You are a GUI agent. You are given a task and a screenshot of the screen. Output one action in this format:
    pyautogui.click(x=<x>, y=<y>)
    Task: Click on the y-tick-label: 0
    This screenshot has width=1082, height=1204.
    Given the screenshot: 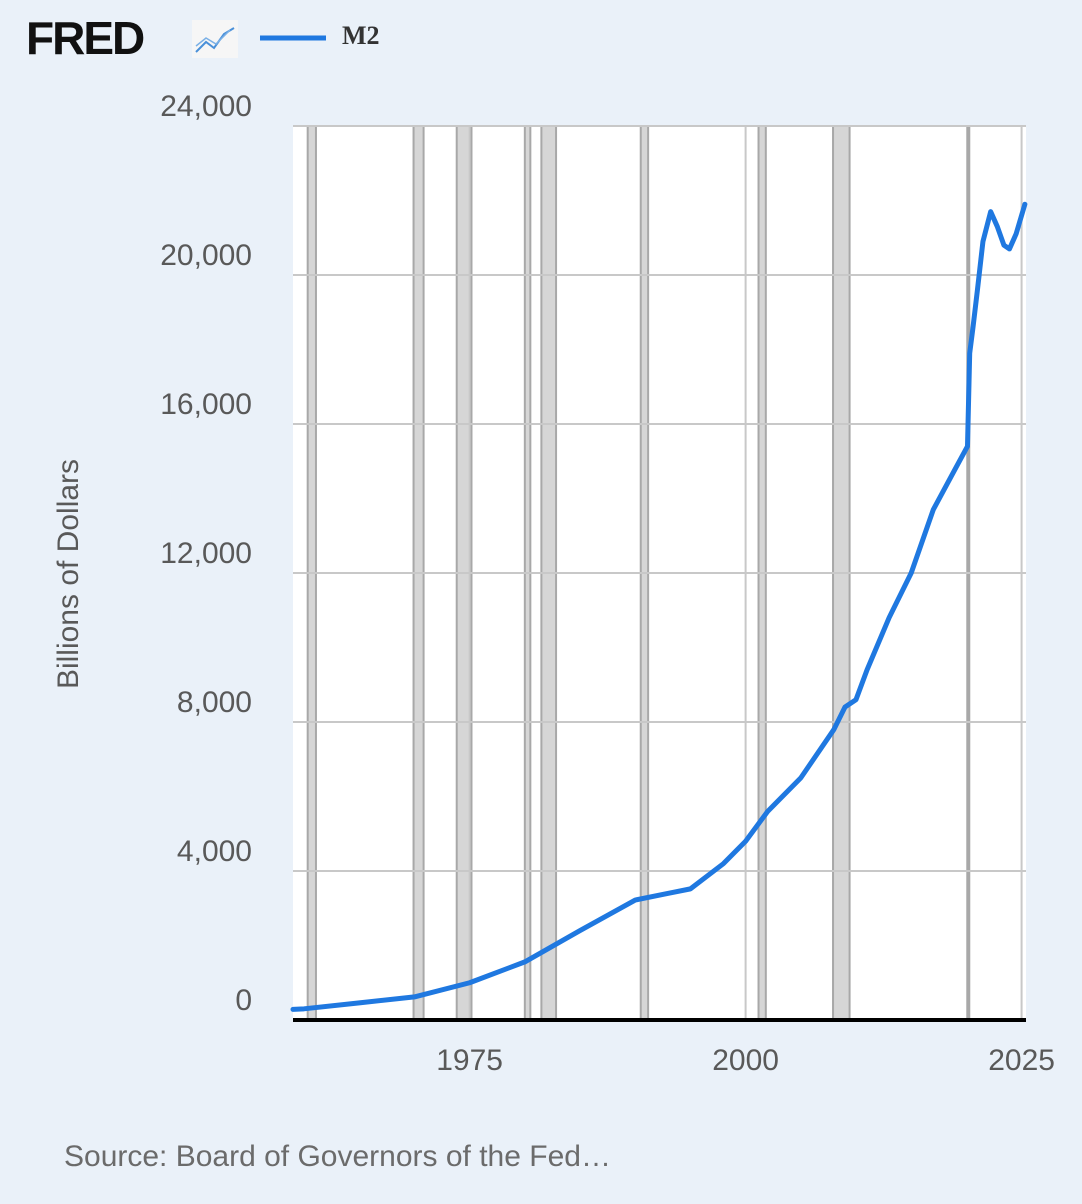 What is the action you would take?
    pyautogui.click(x=243, y=1000)
    